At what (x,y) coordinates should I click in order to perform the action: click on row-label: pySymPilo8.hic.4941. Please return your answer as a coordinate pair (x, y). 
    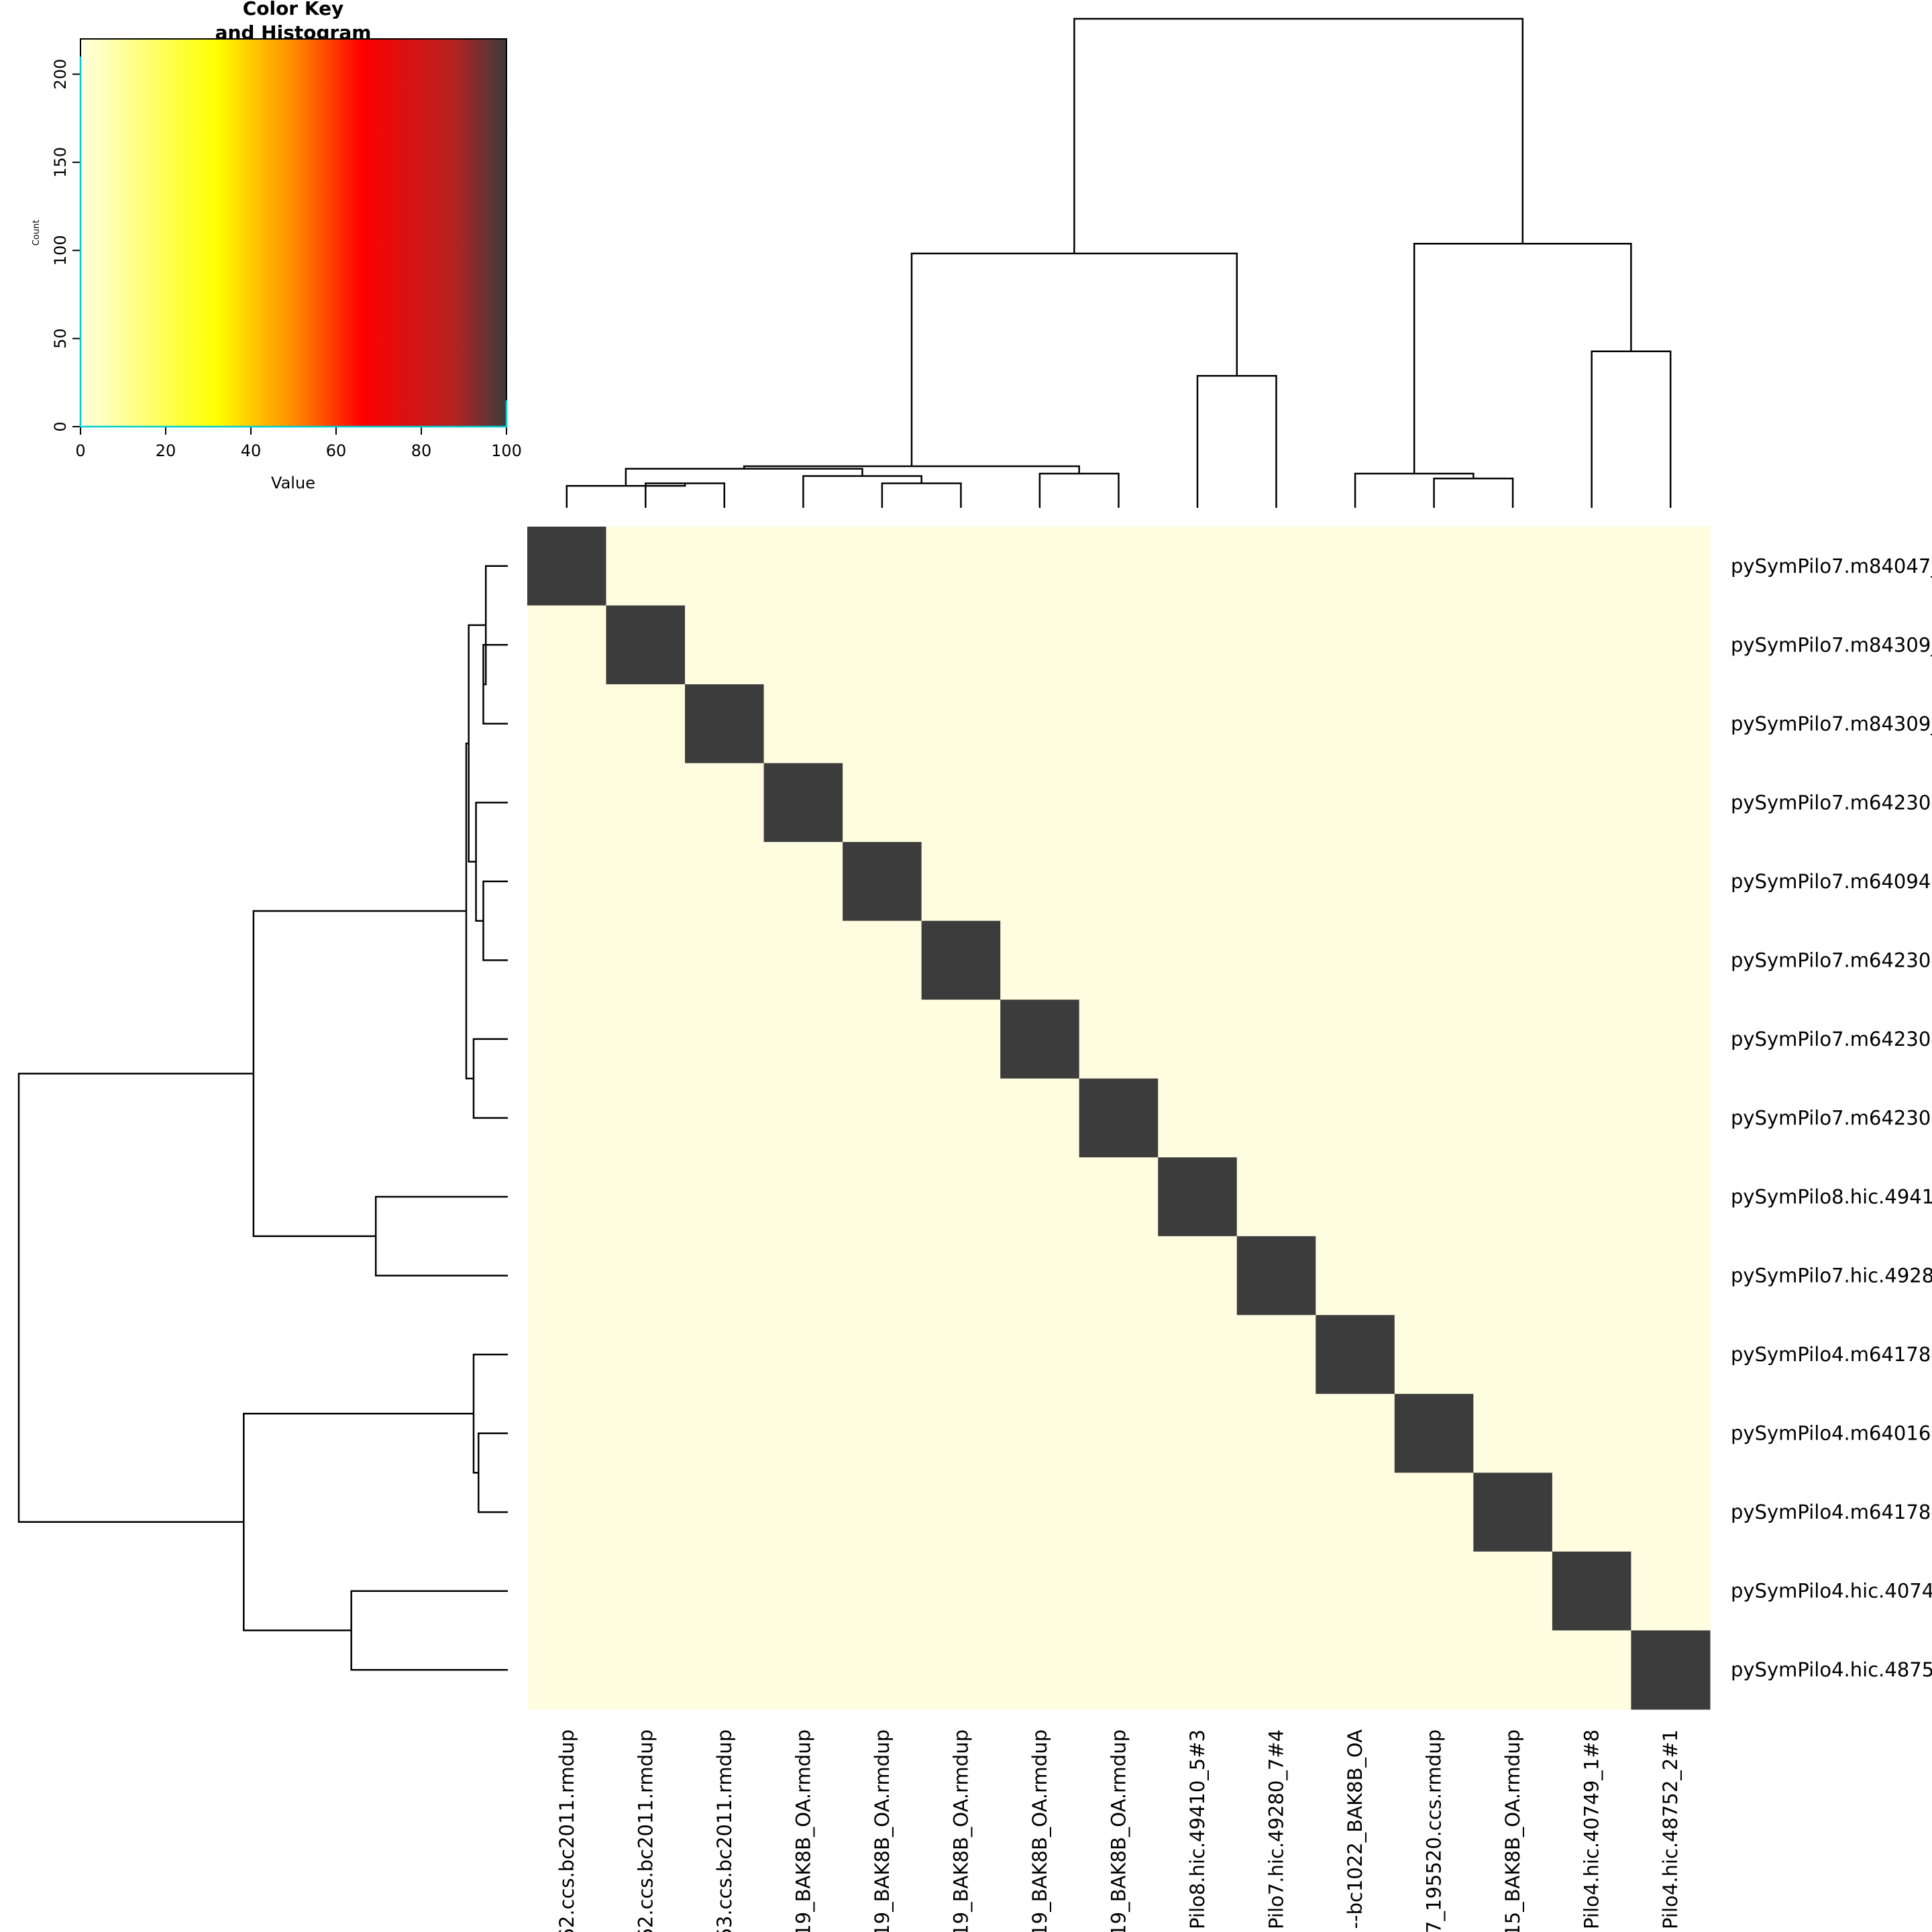
    Looking at the image, I should click on (1831, 1196).